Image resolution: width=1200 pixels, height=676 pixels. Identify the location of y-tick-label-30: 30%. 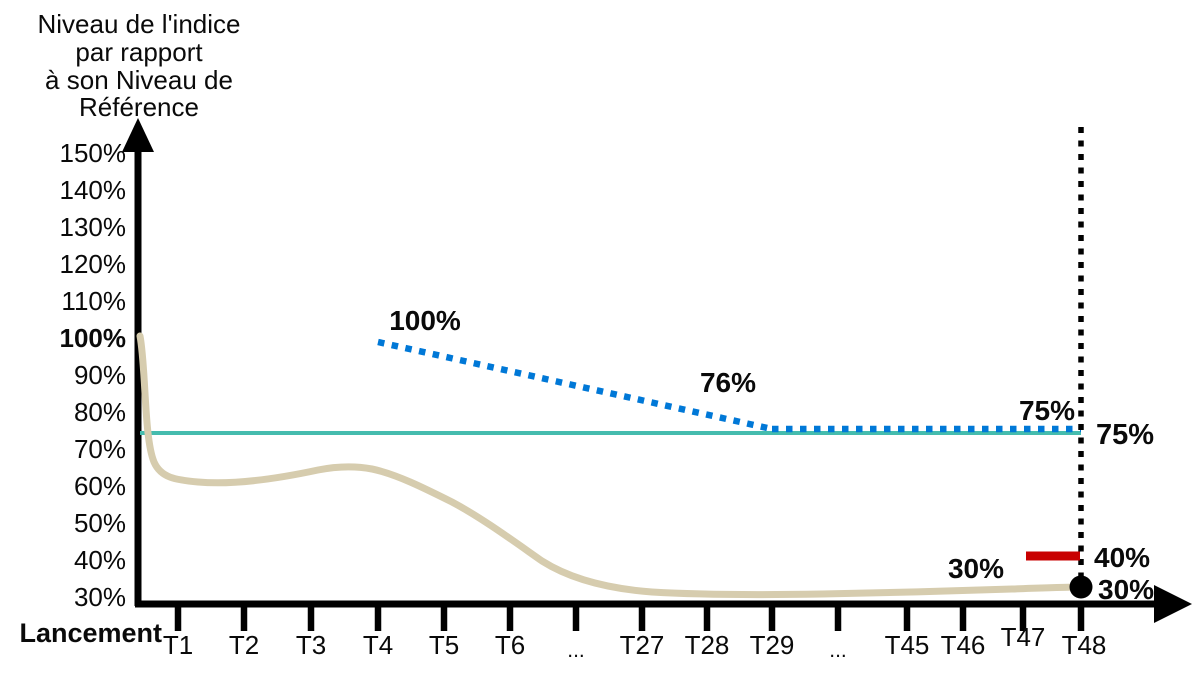
(100, 597).